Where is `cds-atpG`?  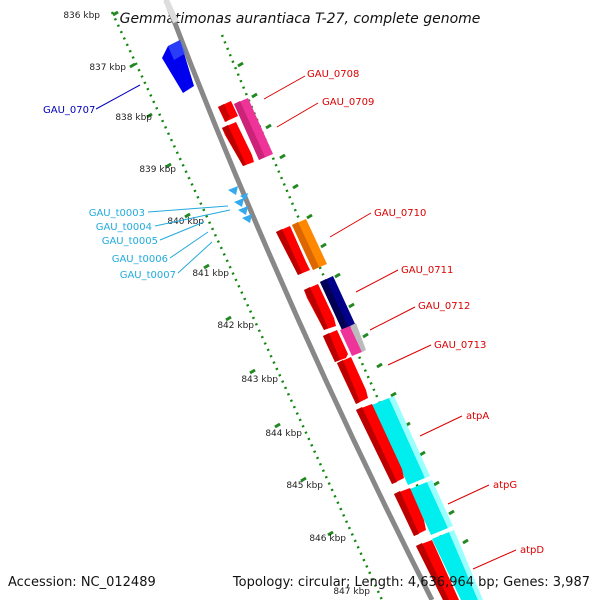
cds-atpG is located at coordinates (410, 512).